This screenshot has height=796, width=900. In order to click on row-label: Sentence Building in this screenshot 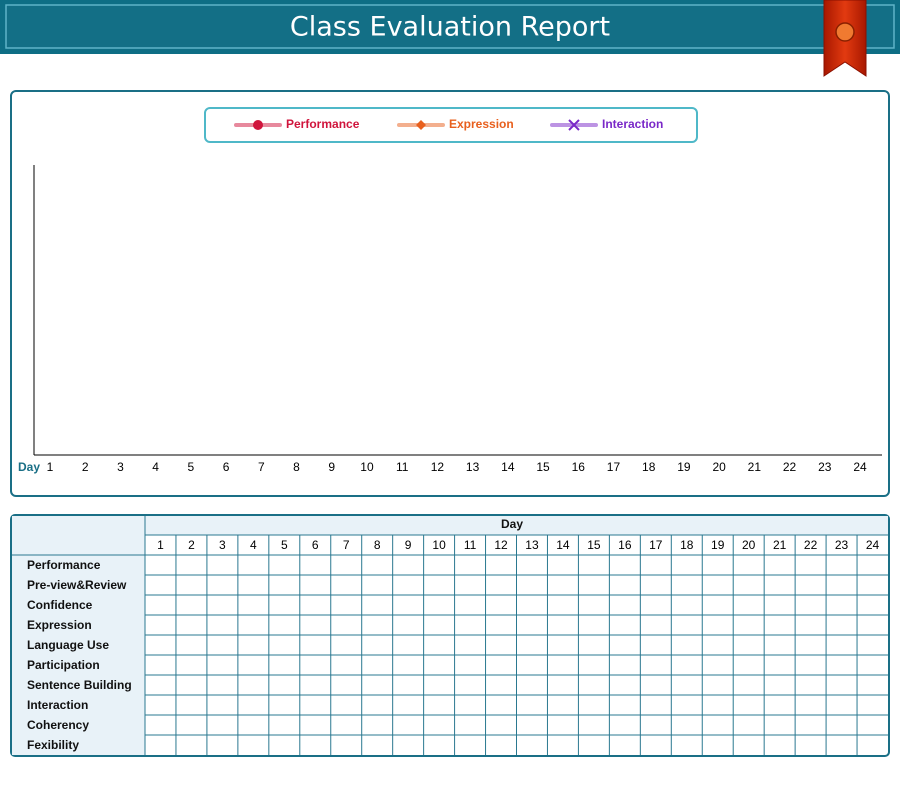, I will do `click(79, 685)`.